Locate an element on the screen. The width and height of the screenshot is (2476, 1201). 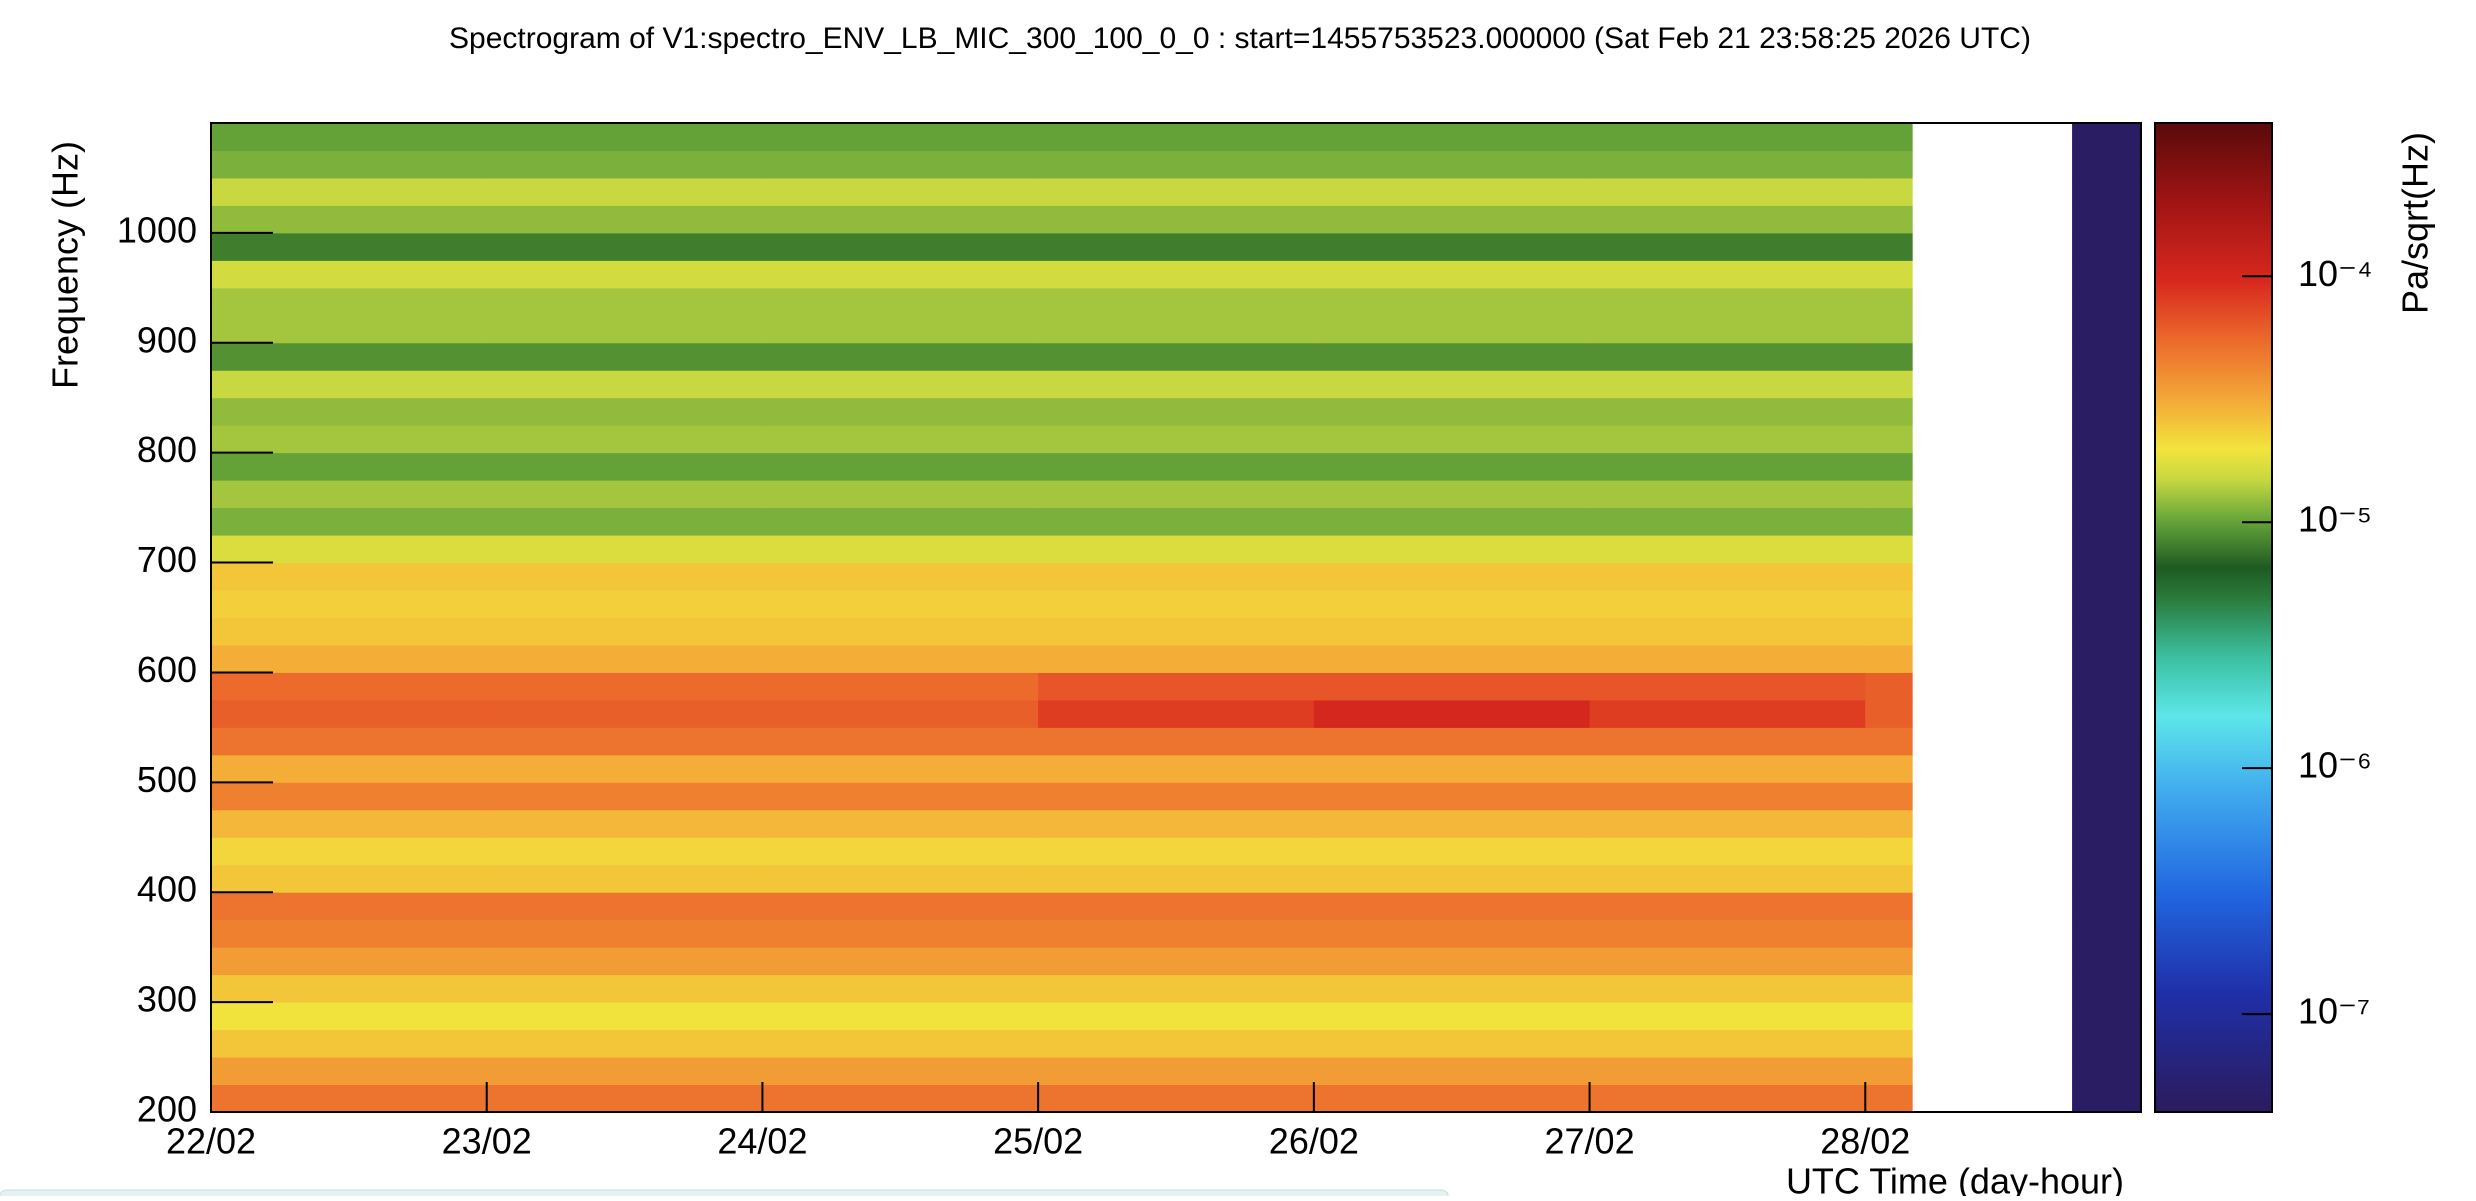
colorbar-tick-label: 10⁻⁶ is located at coordinates (2335, 765).